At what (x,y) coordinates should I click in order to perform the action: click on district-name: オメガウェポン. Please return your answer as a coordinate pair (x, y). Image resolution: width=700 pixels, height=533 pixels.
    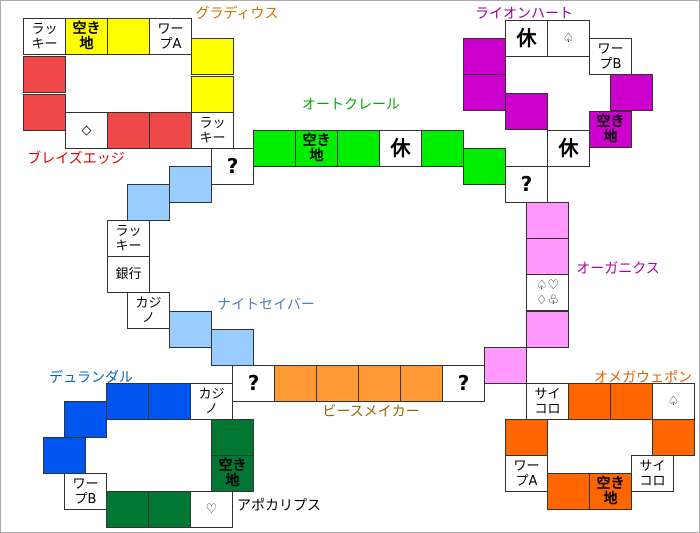
    Looking at the image, I should click on (643, 378).